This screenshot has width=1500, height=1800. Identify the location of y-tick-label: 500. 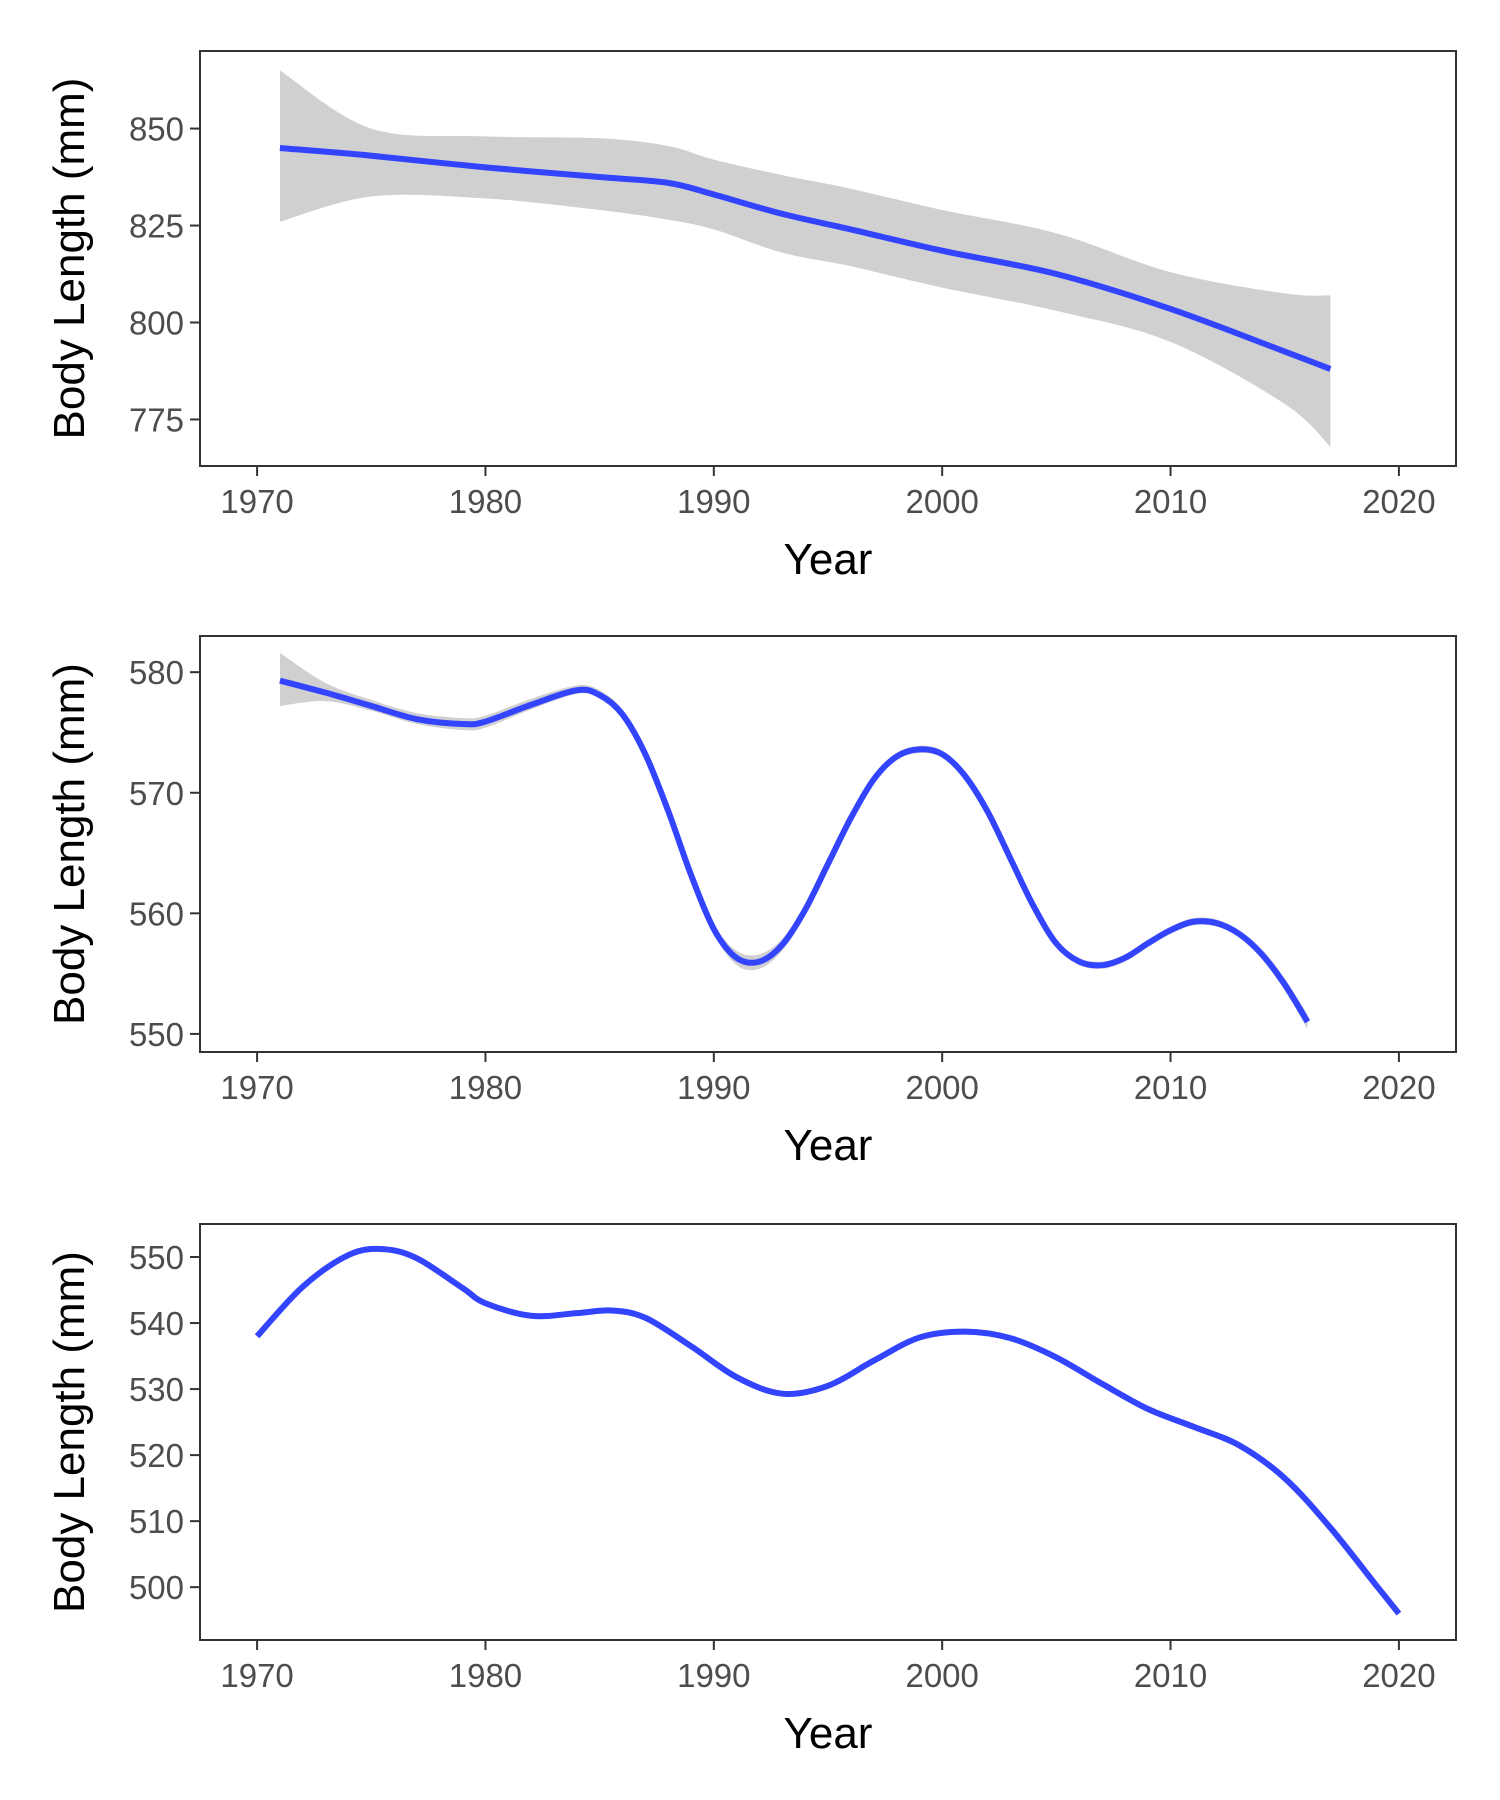
(156, 1587).